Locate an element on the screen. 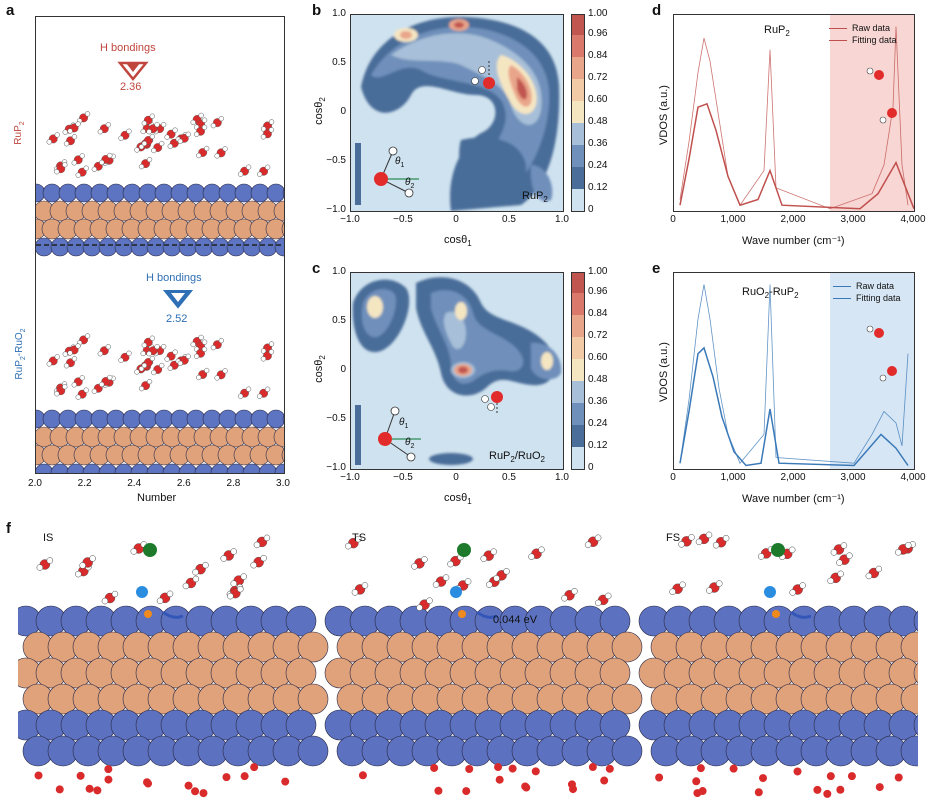 The width and height of the screenshot is (936, 807). material-label-b: RuP2 is located at coordinates (535, 197).